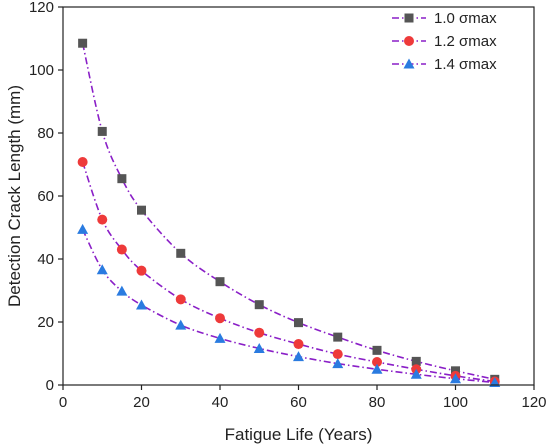 Image resolution: width=547 pixels, height=446 pixels. I want to click on legend-label-1: 1.0 σmax, so click(465, 18).